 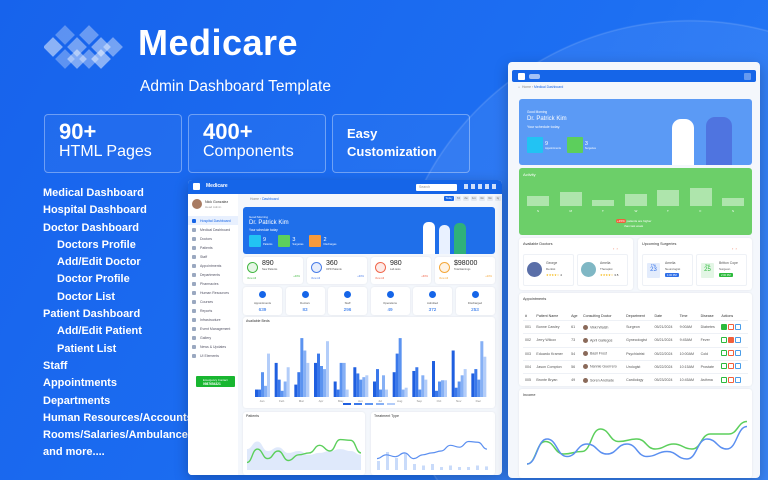 I want to click on sidebar-item: Patients, so click(x=213, y=247).